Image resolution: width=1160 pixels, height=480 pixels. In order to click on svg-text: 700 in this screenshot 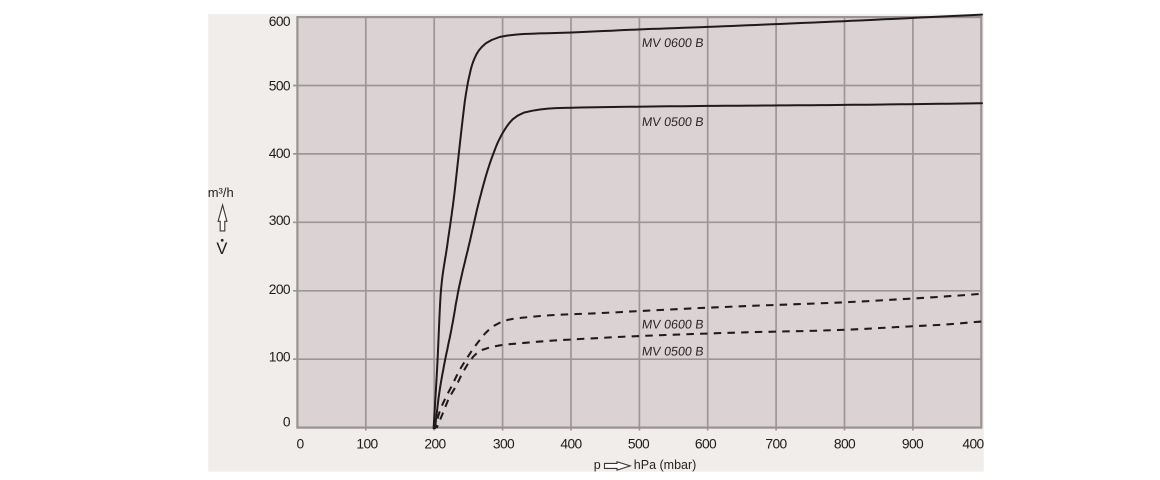, I will do `click(776, 444)`.